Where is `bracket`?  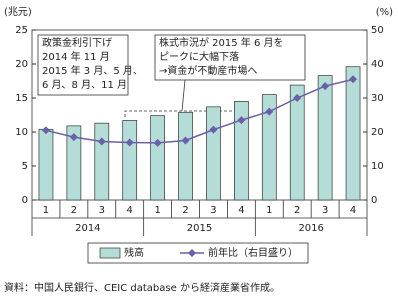 bracket is located at coordinates (182, 113).